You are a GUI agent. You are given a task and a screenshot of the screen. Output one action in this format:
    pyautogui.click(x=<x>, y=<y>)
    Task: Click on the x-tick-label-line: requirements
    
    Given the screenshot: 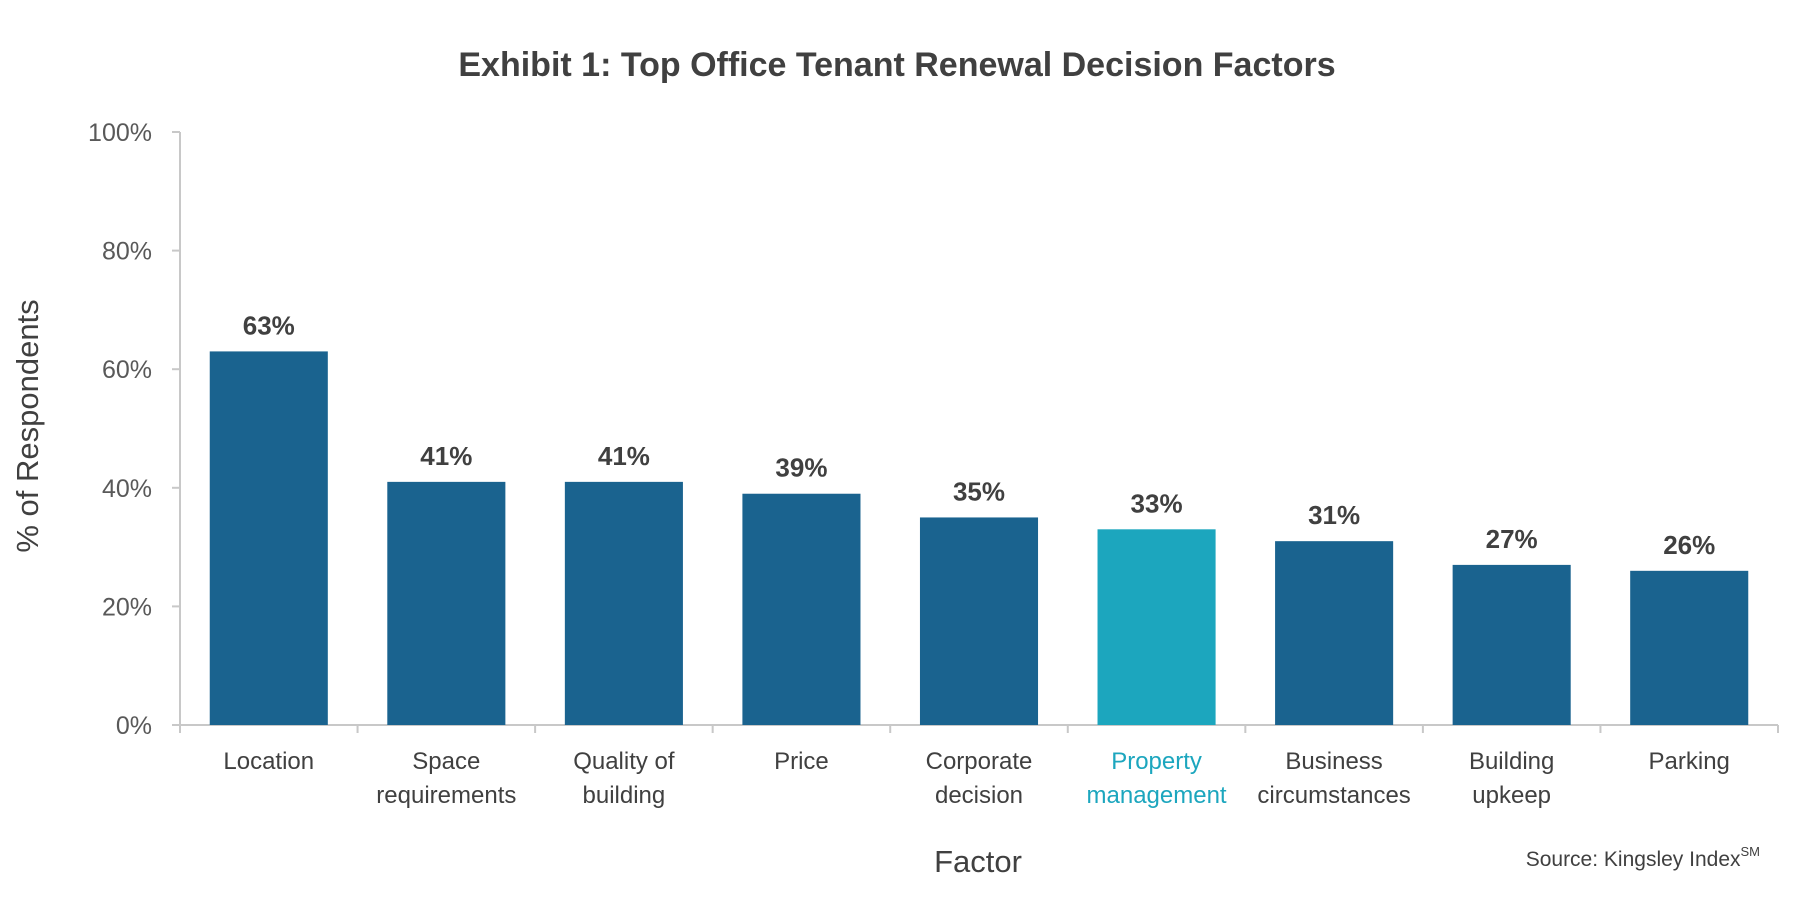 What is the action you would take?
    pyautogui.click(x=446, y=795)
    